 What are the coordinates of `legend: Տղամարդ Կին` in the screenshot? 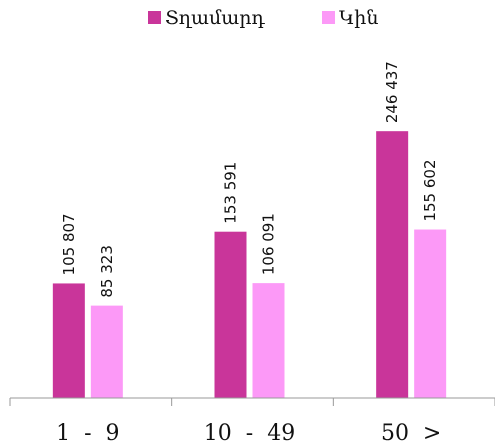 It's located at (263, 18).